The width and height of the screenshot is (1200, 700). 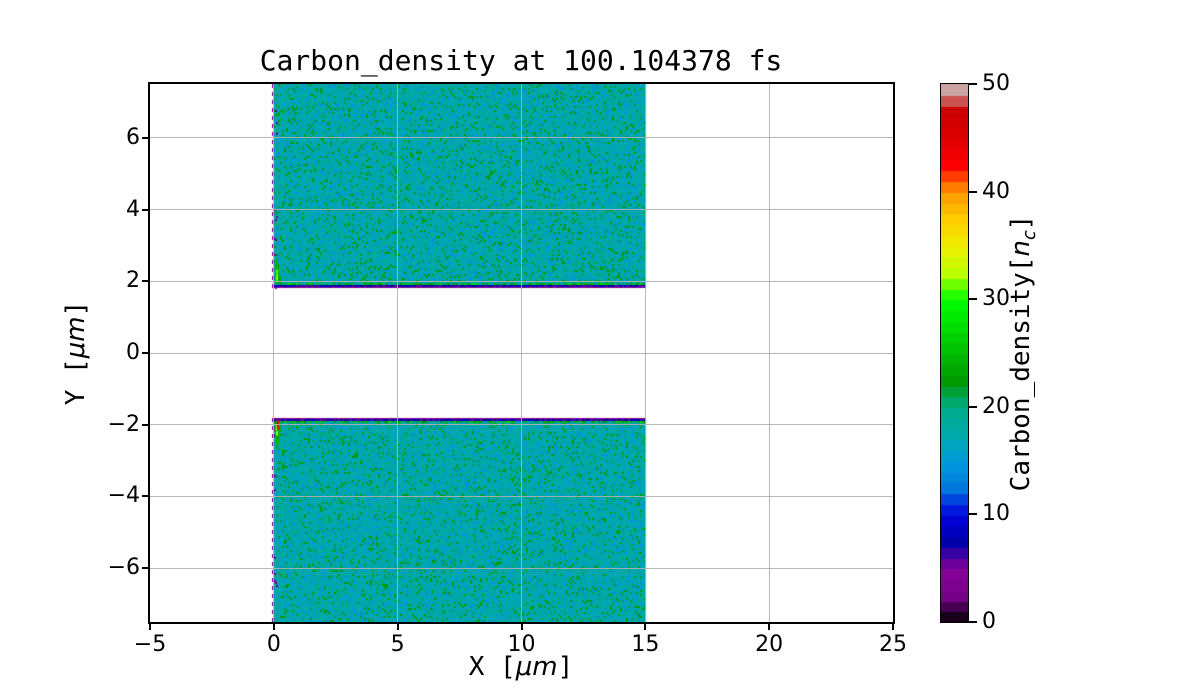 What do you see at coordinates (893, 644) in the screenshot?
I see `x-tick-label: 25` at bounding box center [893, 644].